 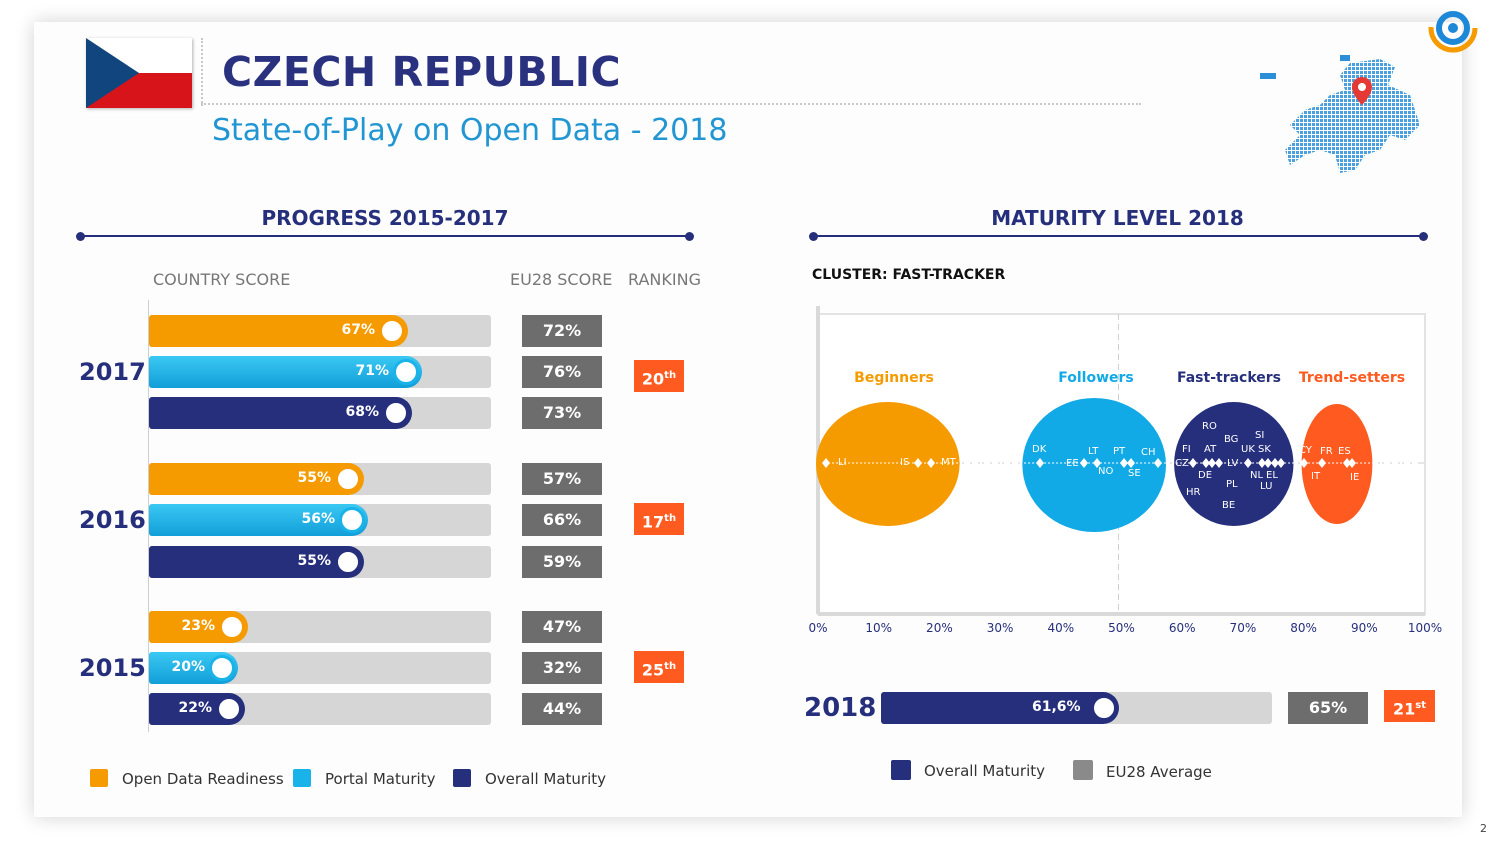 I want to click on maturity-rank-badge: 21st, so click(x=1409, y=706).